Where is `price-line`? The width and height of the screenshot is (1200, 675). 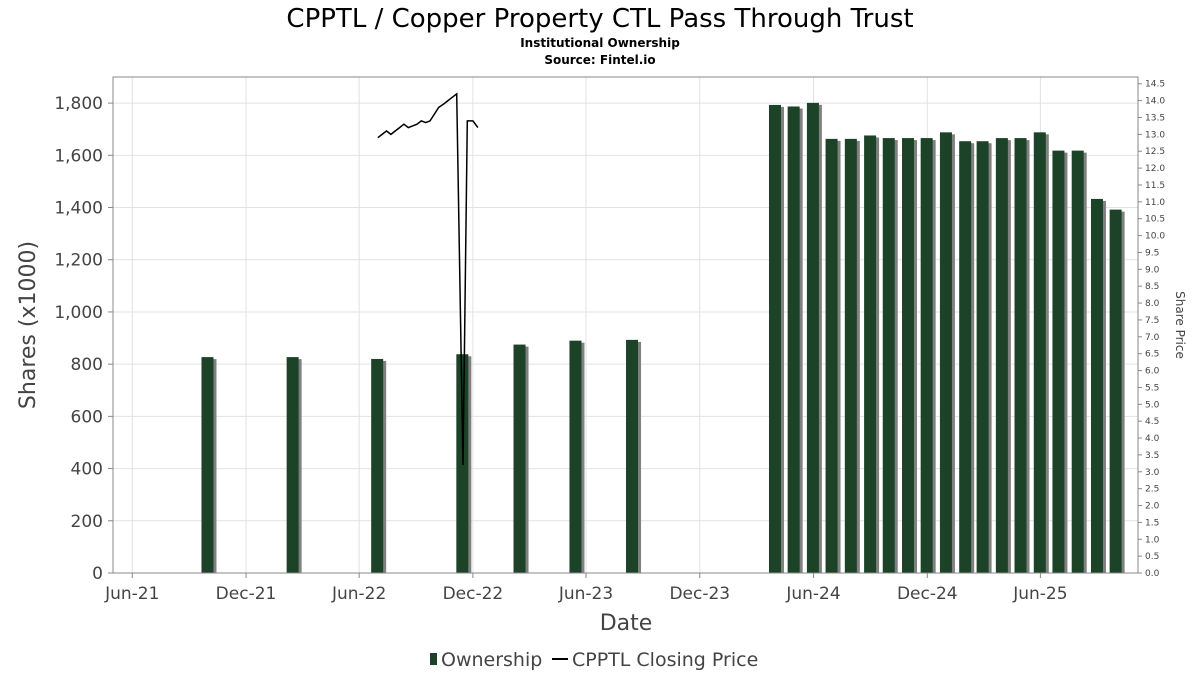
price-line is located at coordinates (428, 279).